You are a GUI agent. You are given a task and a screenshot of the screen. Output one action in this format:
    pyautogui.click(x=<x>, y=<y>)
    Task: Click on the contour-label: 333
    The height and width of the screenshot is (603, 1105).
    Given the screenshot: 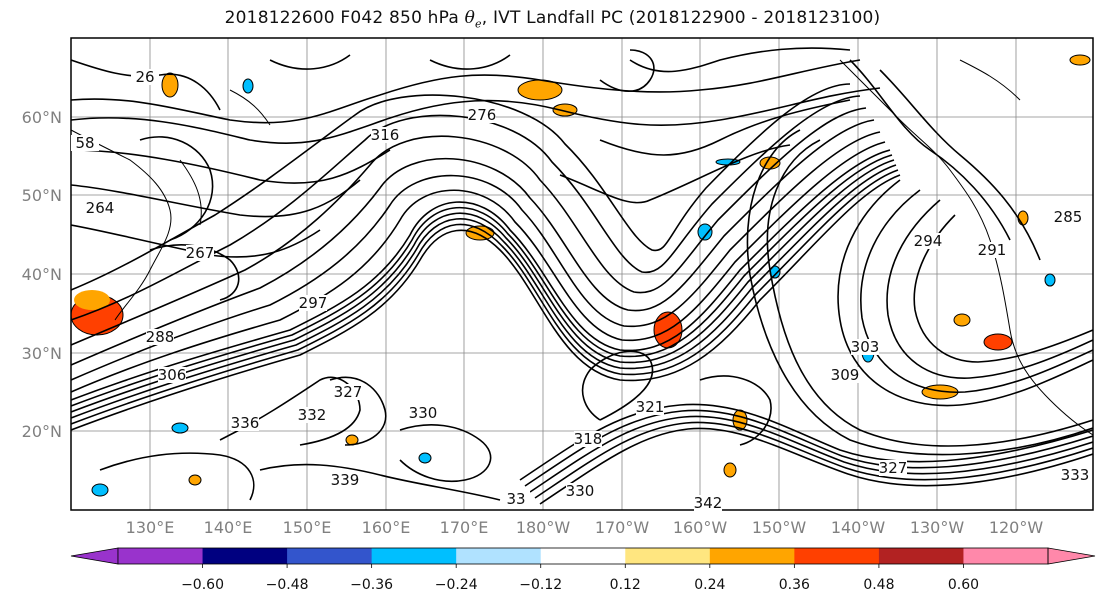 What is the action you would take?
    pyautogui.click(x=1075, y=475)
    